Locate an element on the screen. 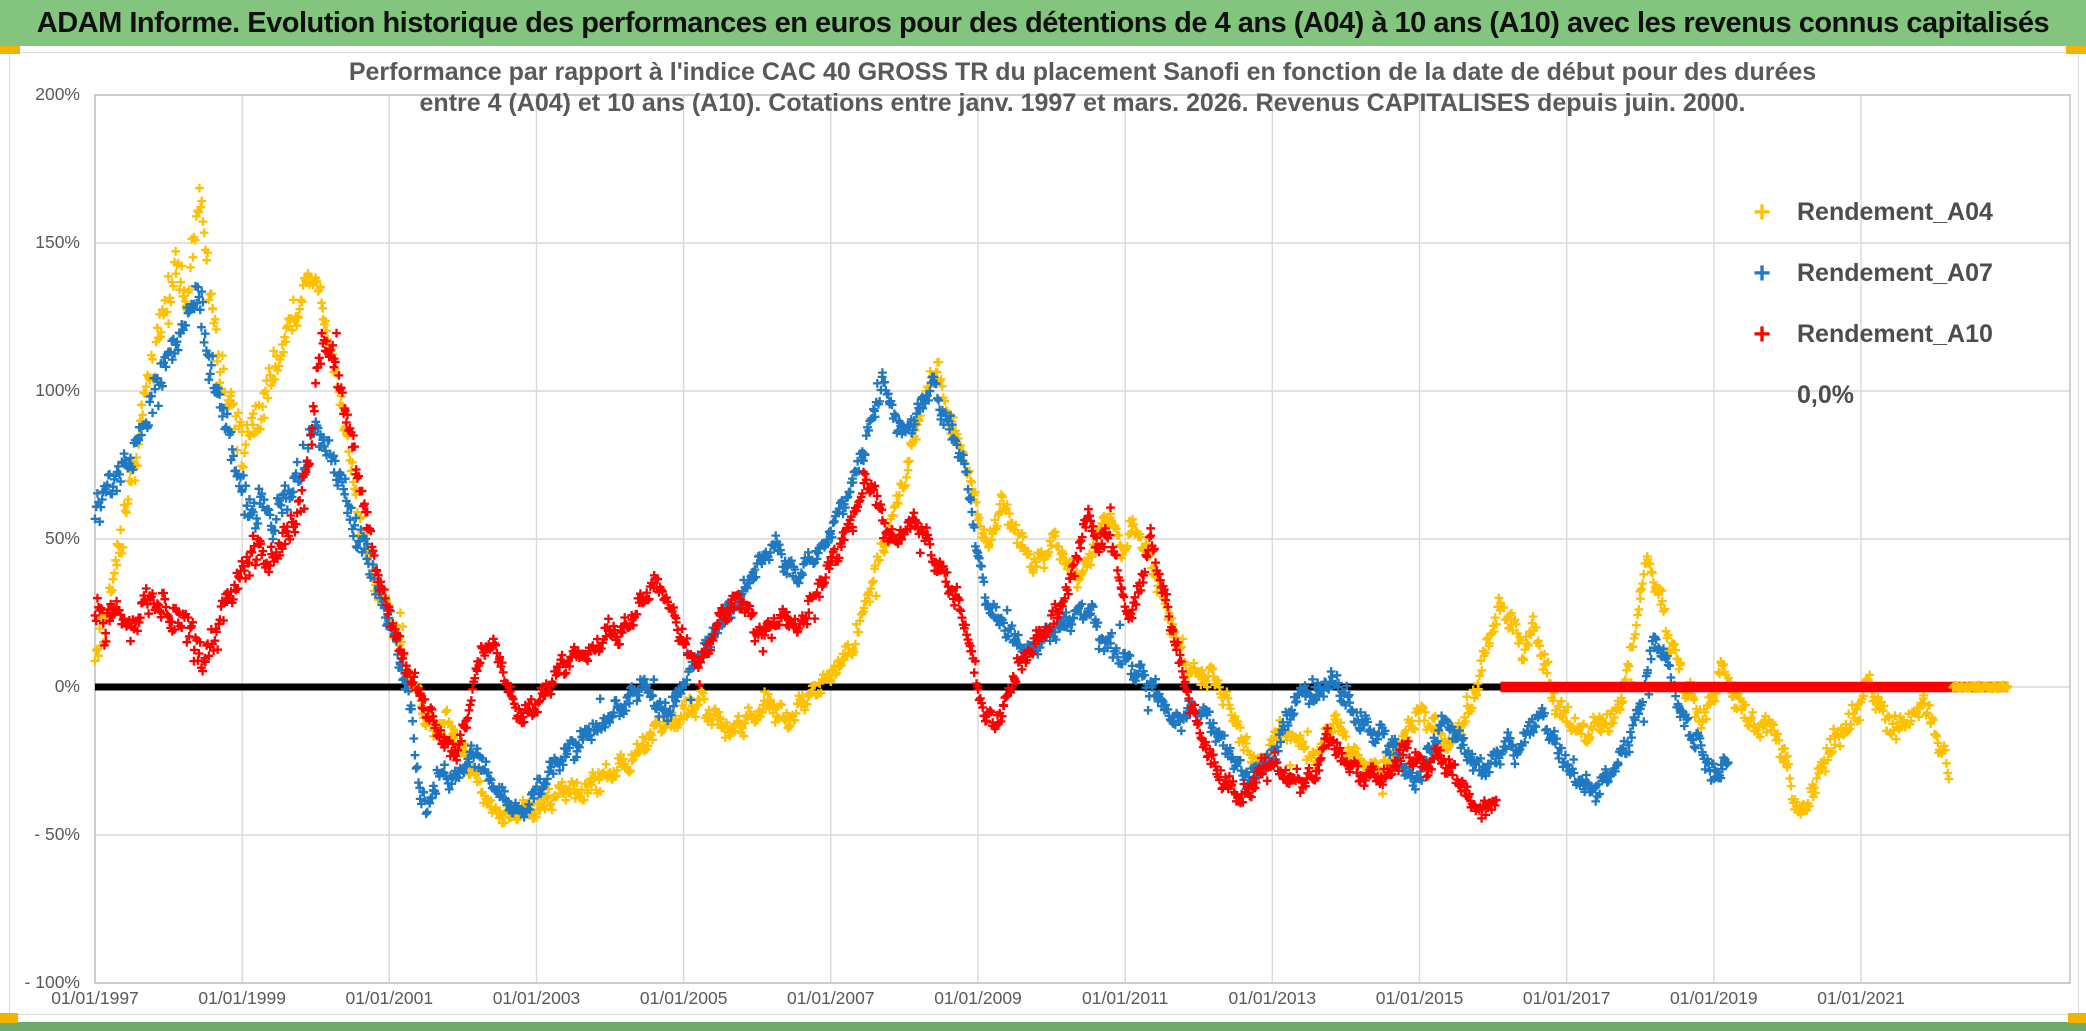  legend-item-rendement-a04: + Rendement_A04 is located at coordinates (1901, 212).